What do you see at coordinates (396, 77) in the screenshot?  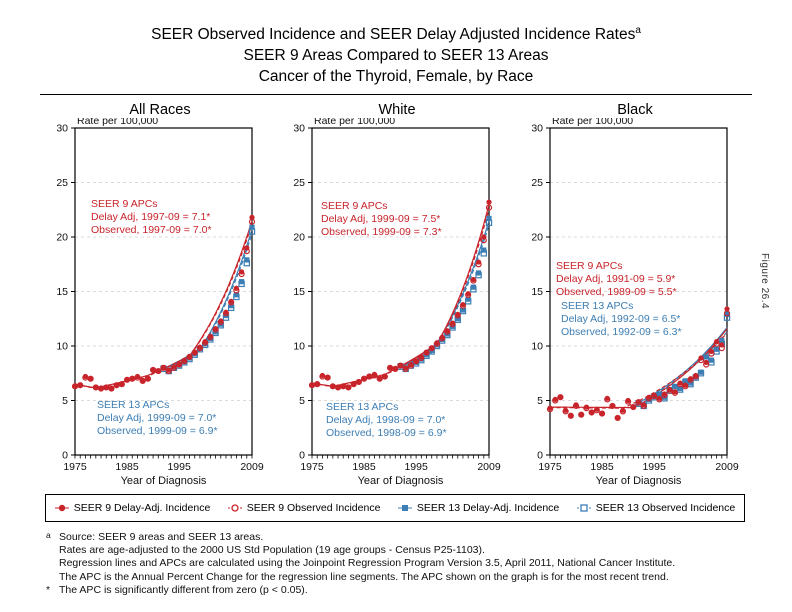 I see `title-line-3: Cancer of the Thyroid, Female, by Race` at bounding box center [396, 77].